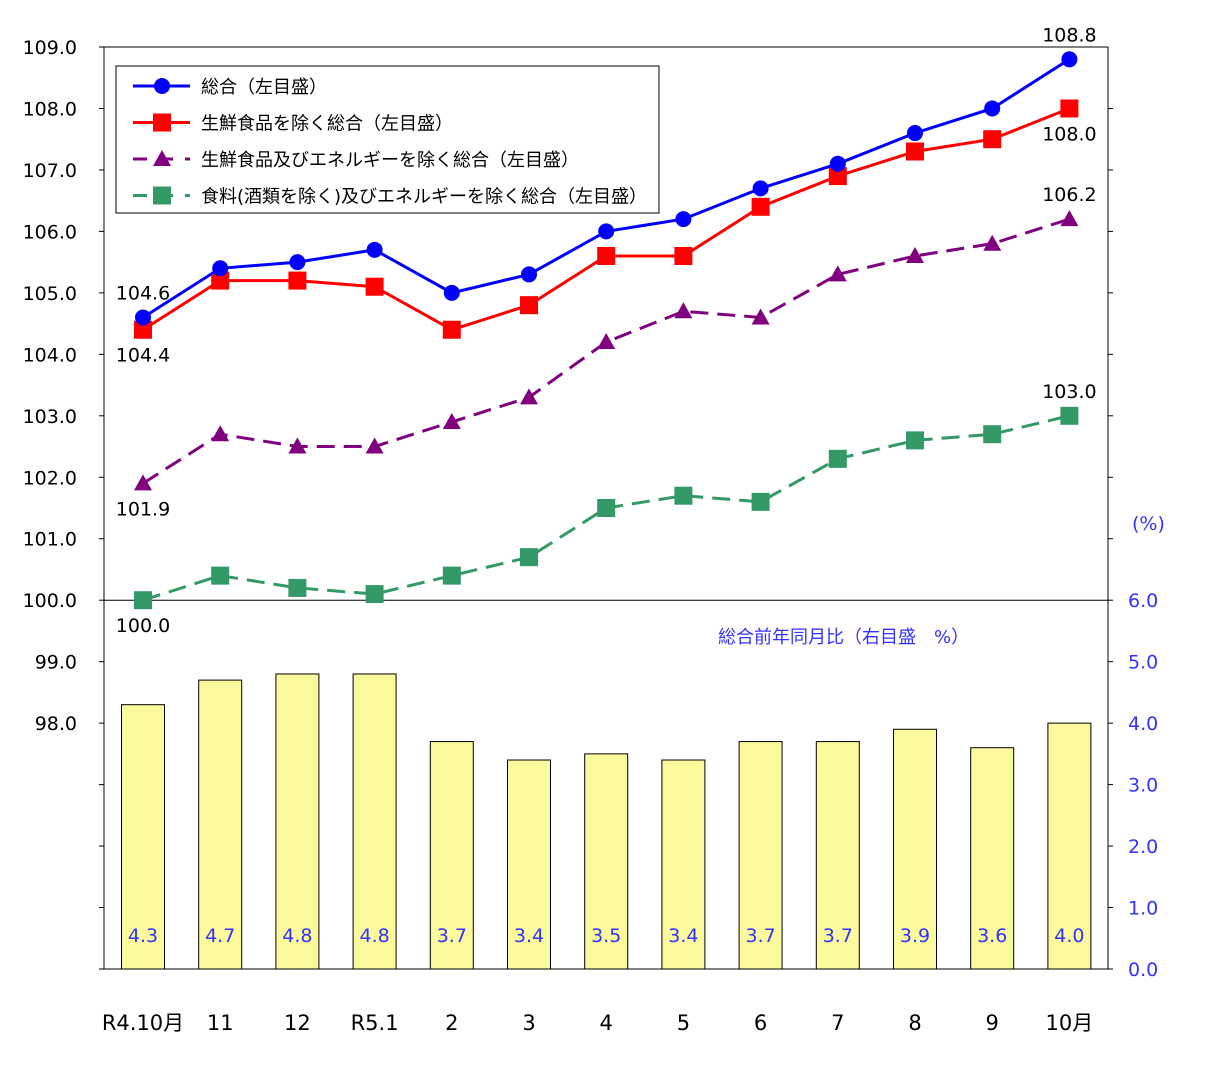  What do you see at coordinates (914, 1023) in the screenshot?
I see `x-axis-tick-label: 8` at bounding box center [914, 1023].